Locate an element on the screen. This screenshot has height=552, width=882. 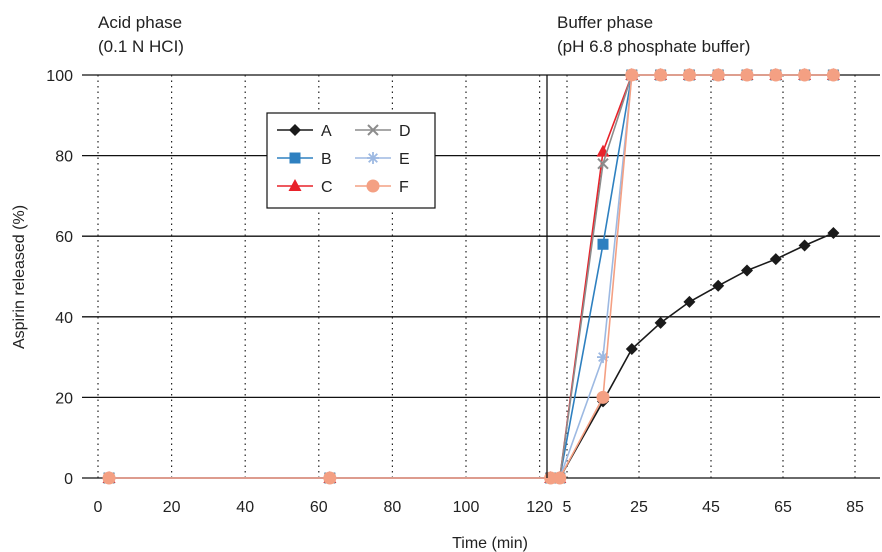
legend-label: D is located at coordinates (405, 131).